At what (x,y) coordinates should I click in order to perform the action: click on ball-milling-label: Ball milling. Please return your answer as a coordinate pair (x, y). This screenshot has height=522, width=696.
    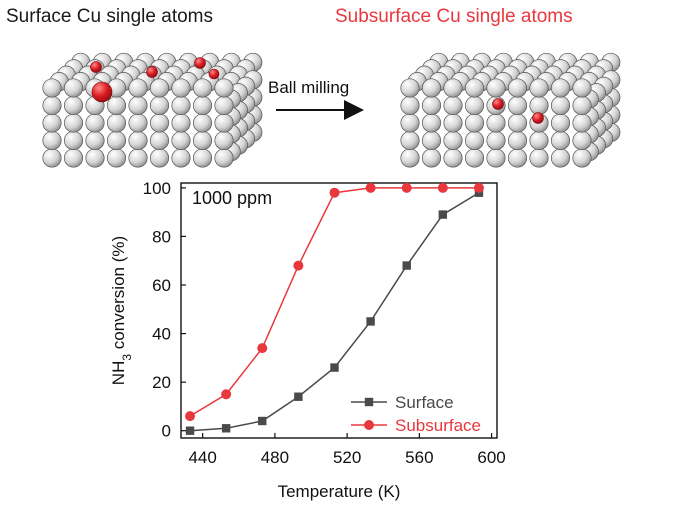
    Looking at the image, I should click on (309, 87).